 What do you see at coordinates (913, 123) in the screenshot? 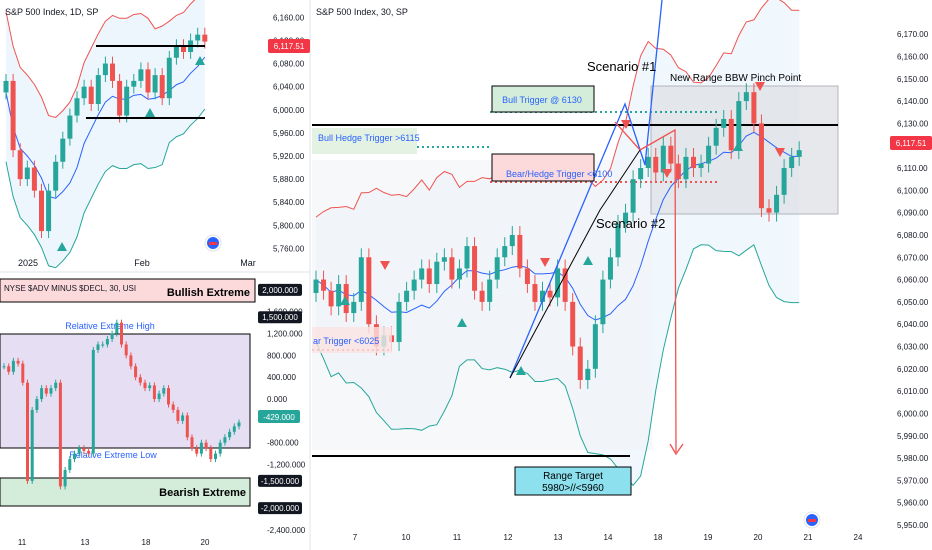
I see `main-ytick: 6,130.00` at bounding box center [913, 123].